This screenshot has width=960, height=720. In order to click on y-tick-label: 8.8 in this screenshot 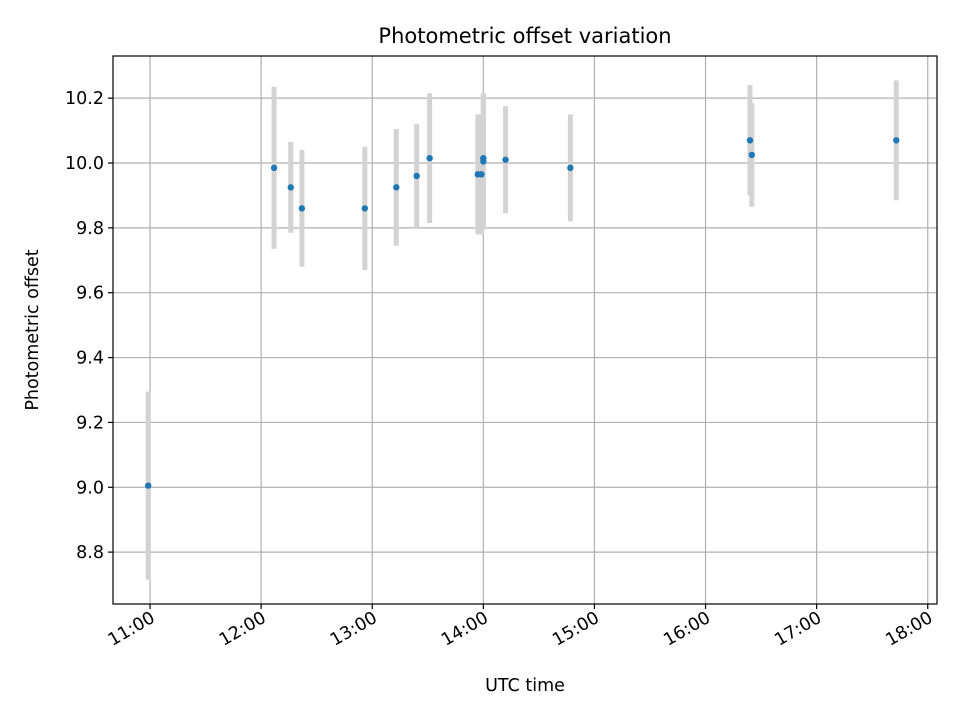, I will do `click(90, 553)`.